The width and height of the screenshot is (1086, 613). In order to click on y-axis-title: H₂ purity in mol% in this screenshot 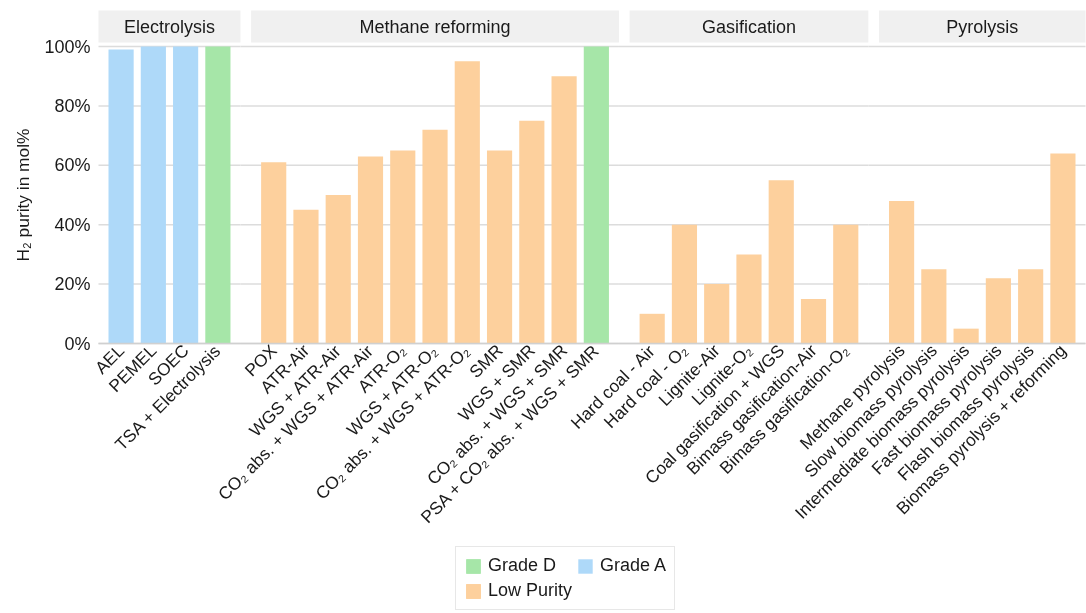, I will do `click(22, 195)`.